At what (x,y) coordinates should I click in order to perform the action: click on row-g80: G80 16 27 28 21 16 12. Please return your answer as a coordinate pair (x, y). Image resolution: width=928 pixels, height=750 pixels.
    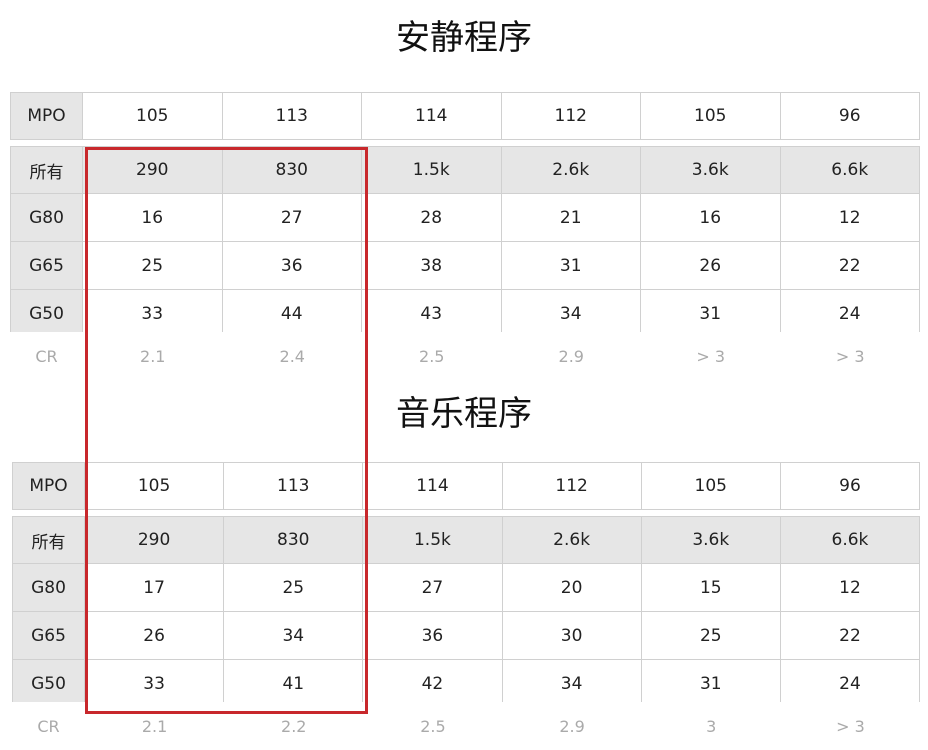
    Looking at the image, I should click on (465, 218).